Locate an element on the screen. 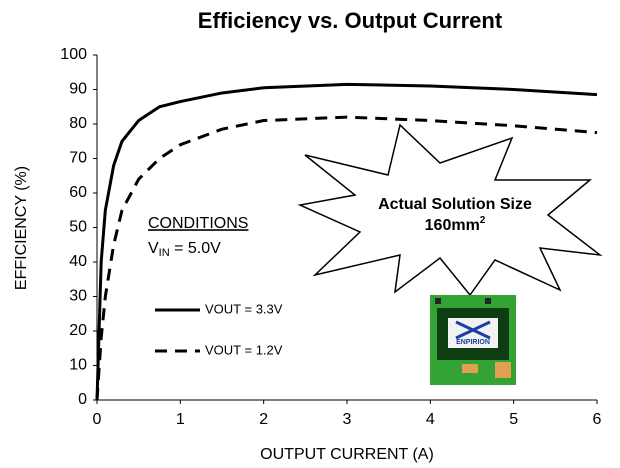  vin-rest: = 5.0V is located at coordinates (195, 248).